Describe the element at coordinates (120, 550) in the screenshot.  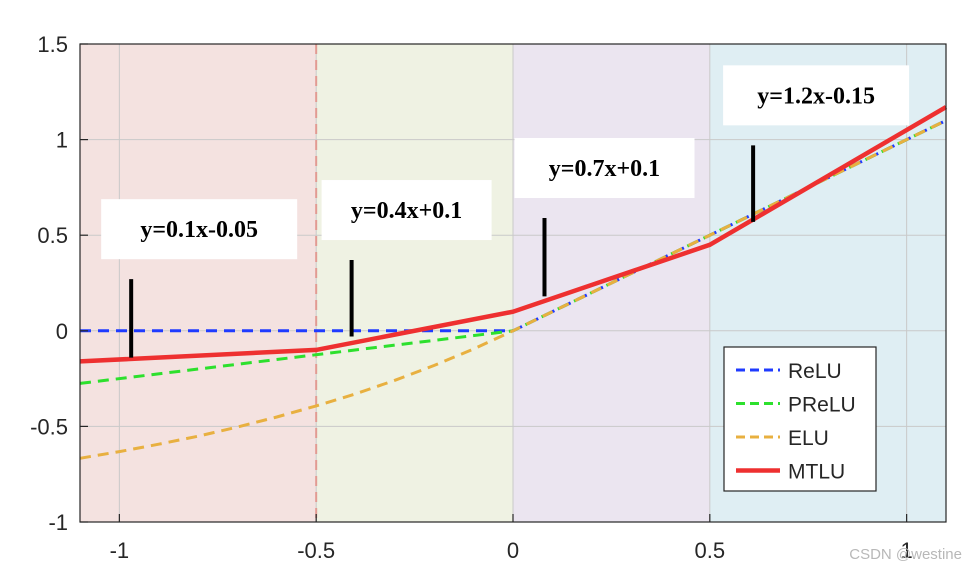
I see `x-tick-label: -1` at that location.